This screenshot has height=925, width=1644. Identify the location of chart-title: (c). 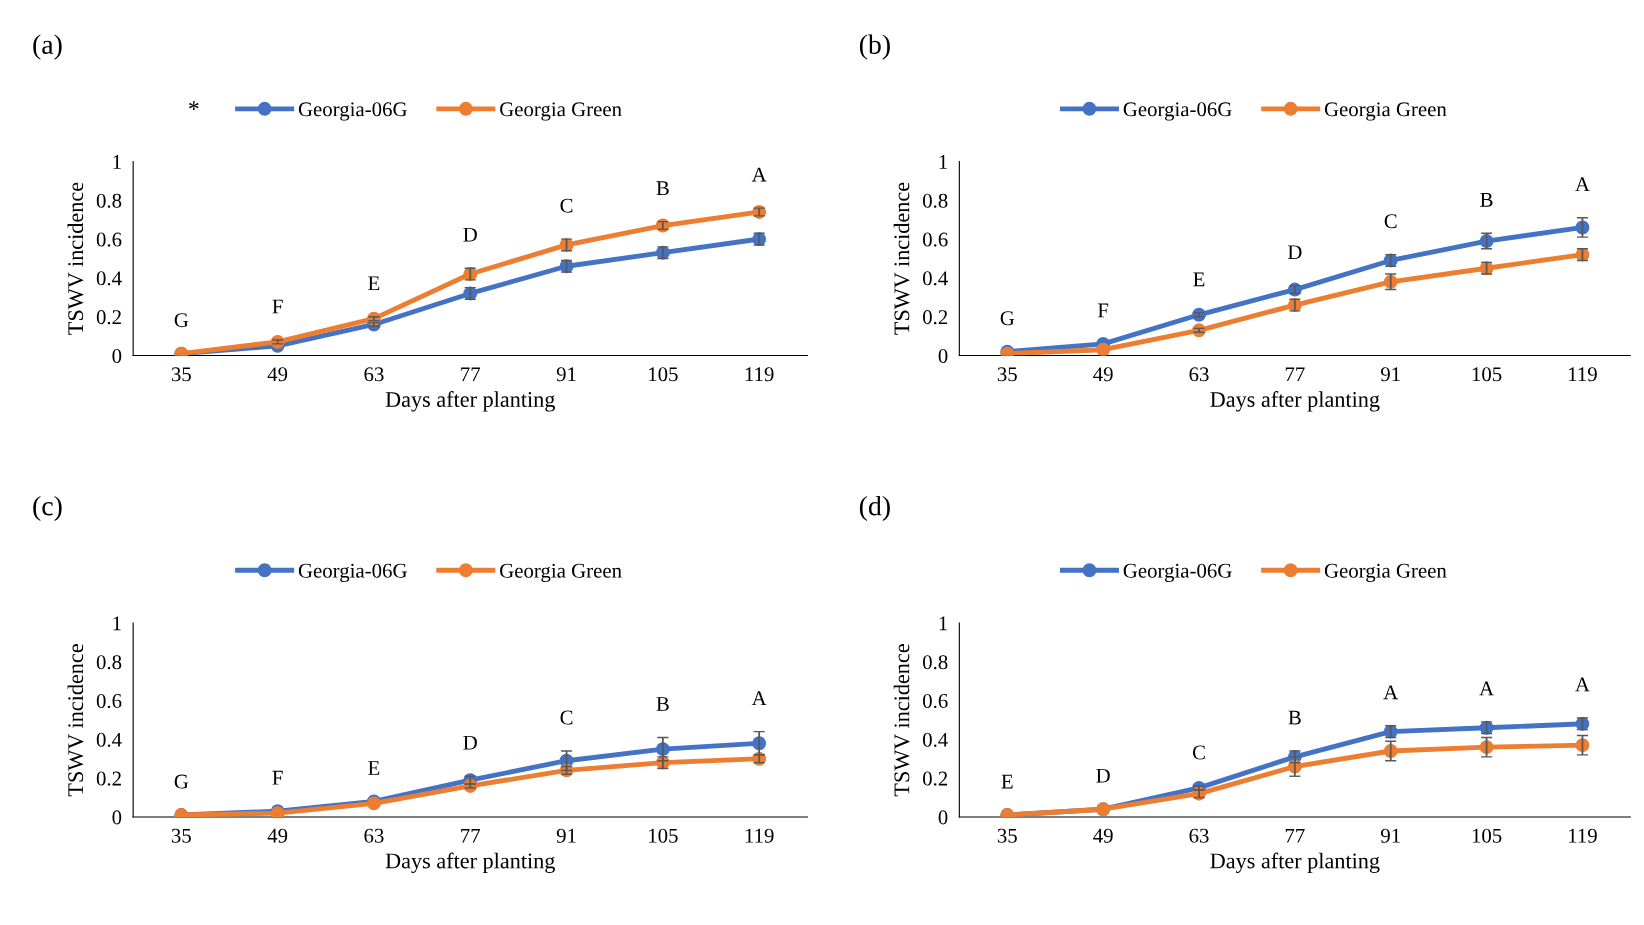
(47, 508).